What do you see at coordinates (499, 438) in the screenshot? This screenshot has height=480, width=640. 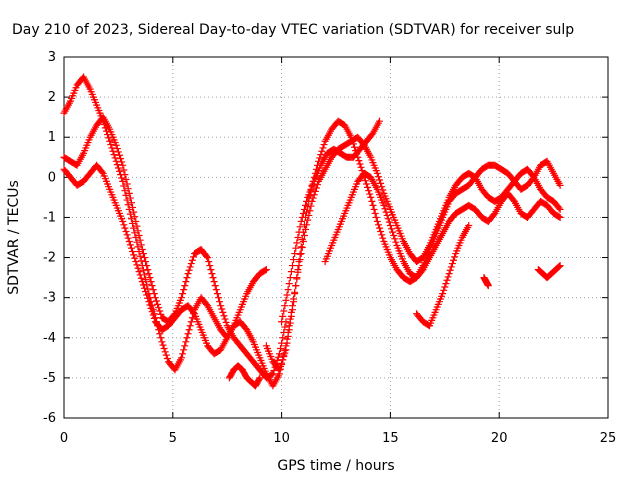 I see `x-tick-label: 20` at bounding box center [499, 438].